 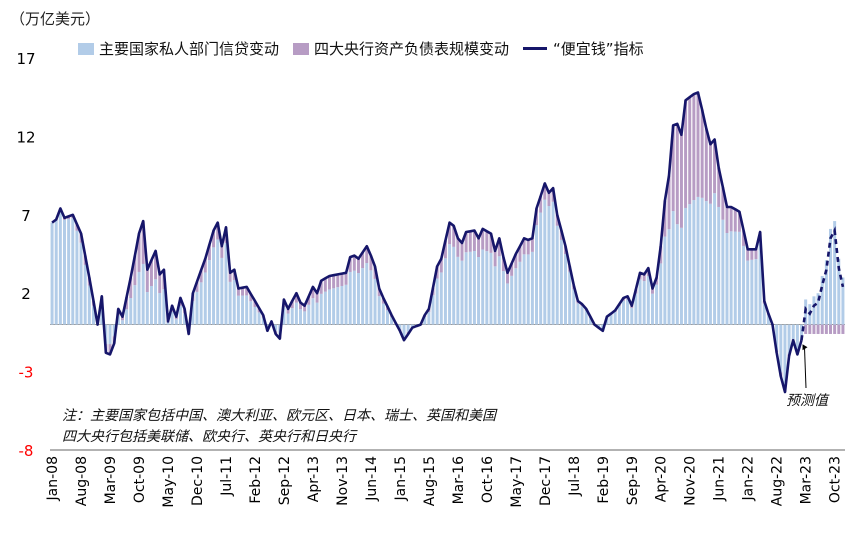 What do you see at coordinates (598, 49) in the screenshot?
I see `legend-label-liquidity: “便宜钱”指标` at bounding box center [598, 49].